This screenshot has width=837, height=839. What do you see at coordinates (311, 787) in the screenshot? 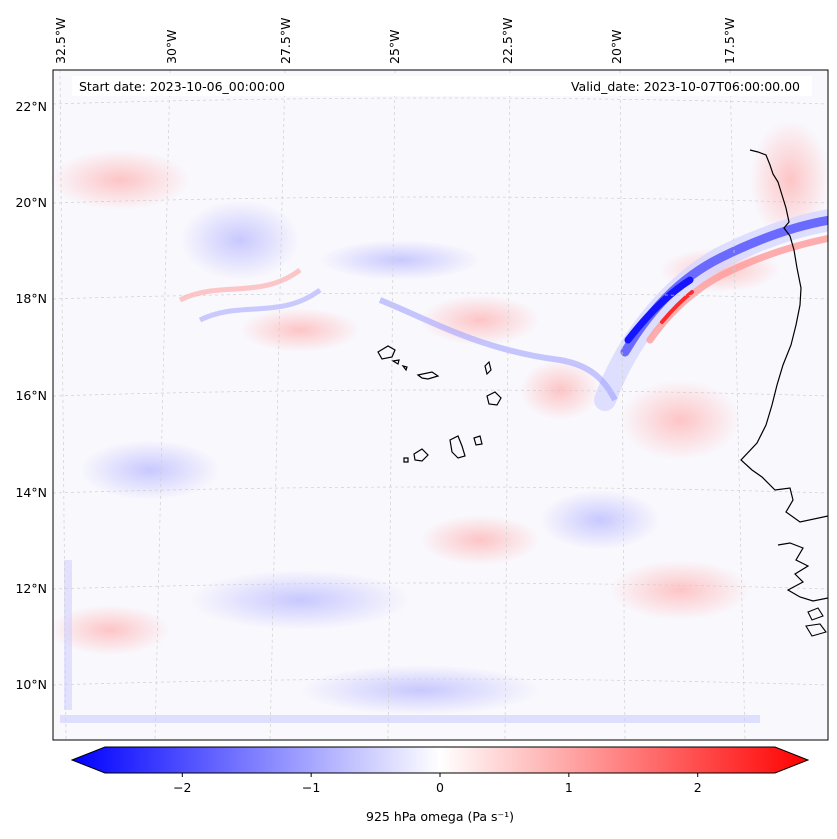
I see `colorbar-tick-label: −1` at bounding box center [311, 787].